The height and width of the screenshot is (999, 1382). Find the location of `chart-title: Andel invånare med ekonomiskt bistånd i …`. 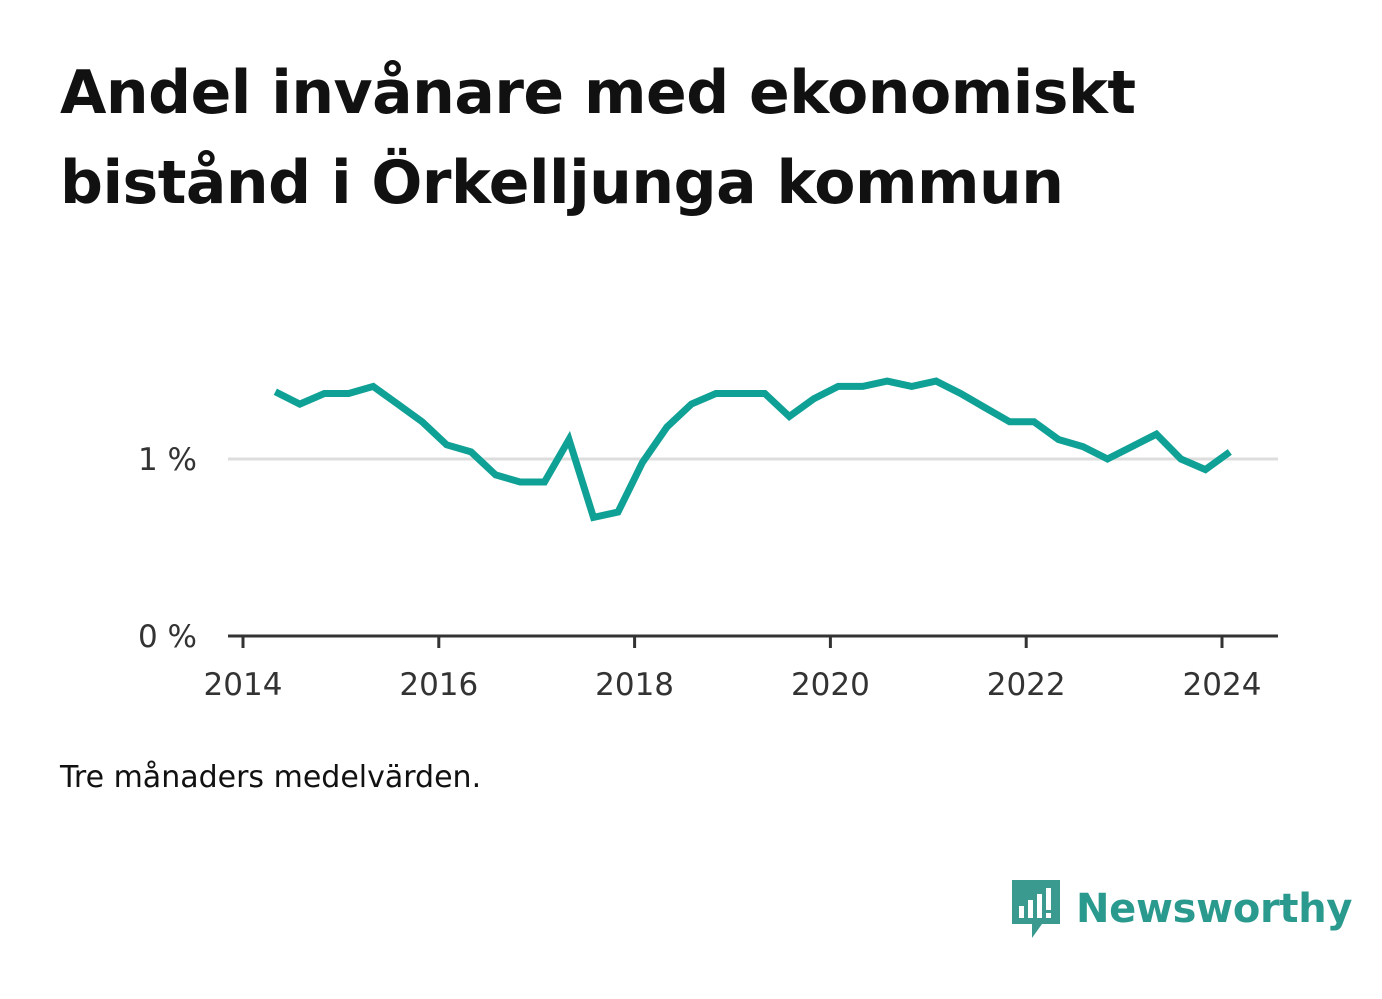

chart-title: Andel invånare med ekonomiskt bistånd i … is located at coordinates (598, 138).